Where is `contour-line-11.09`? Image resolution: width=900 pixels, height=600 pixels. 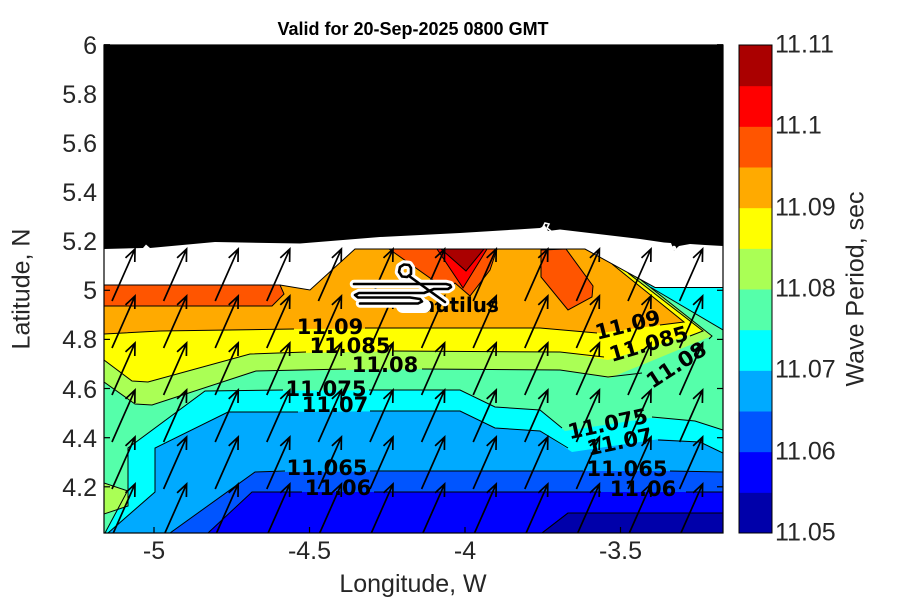
contour-line-11.09 is located at coordinates (199, 331).